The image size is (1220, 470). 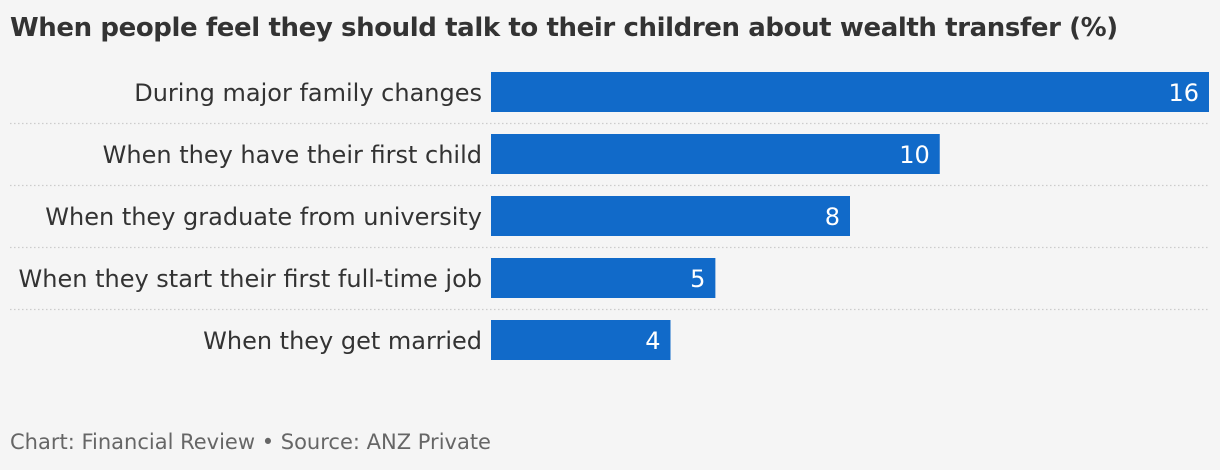 I want to click on value-label-5: 4, so click(x=652, y=341).